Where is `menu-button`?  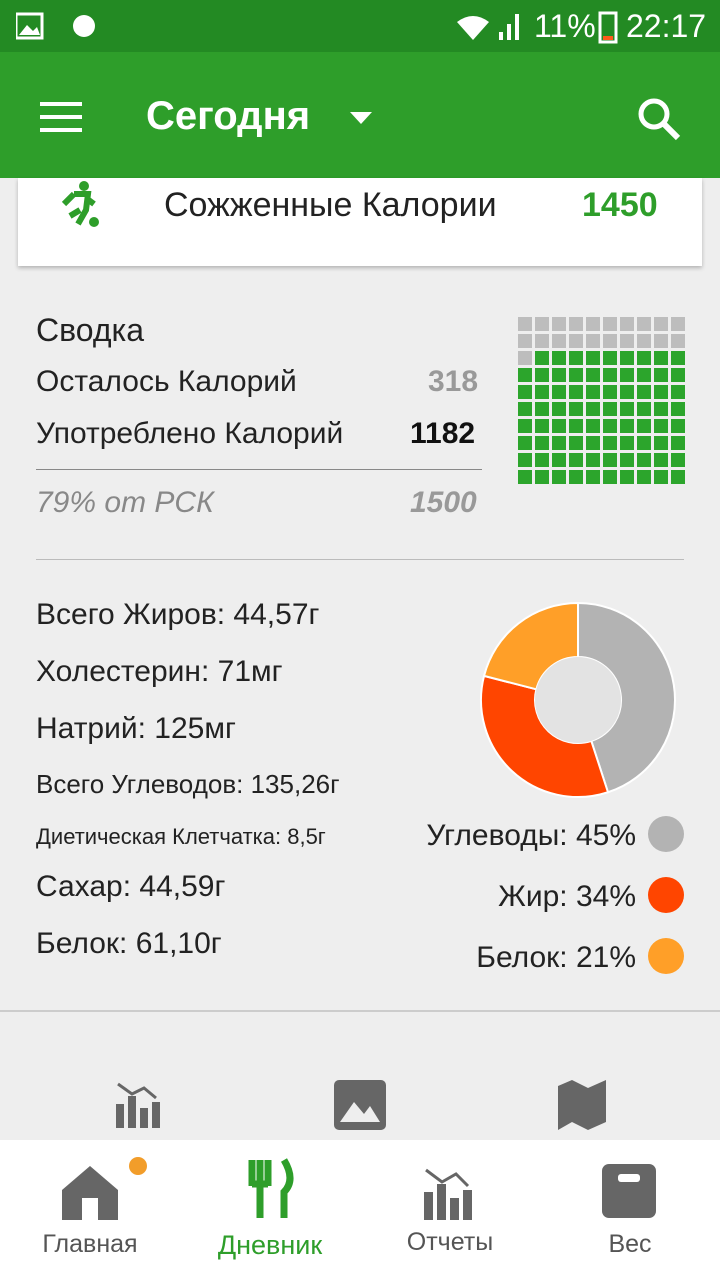
menu-button is located at coordinates (61, 117).